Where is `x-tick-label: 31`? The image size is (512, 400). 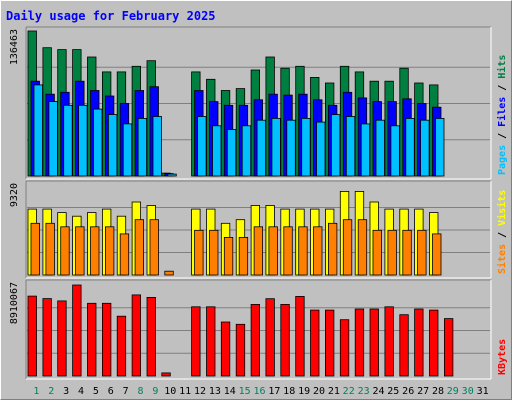 x-tick-label: 31 is located at coordinates (483, 391).